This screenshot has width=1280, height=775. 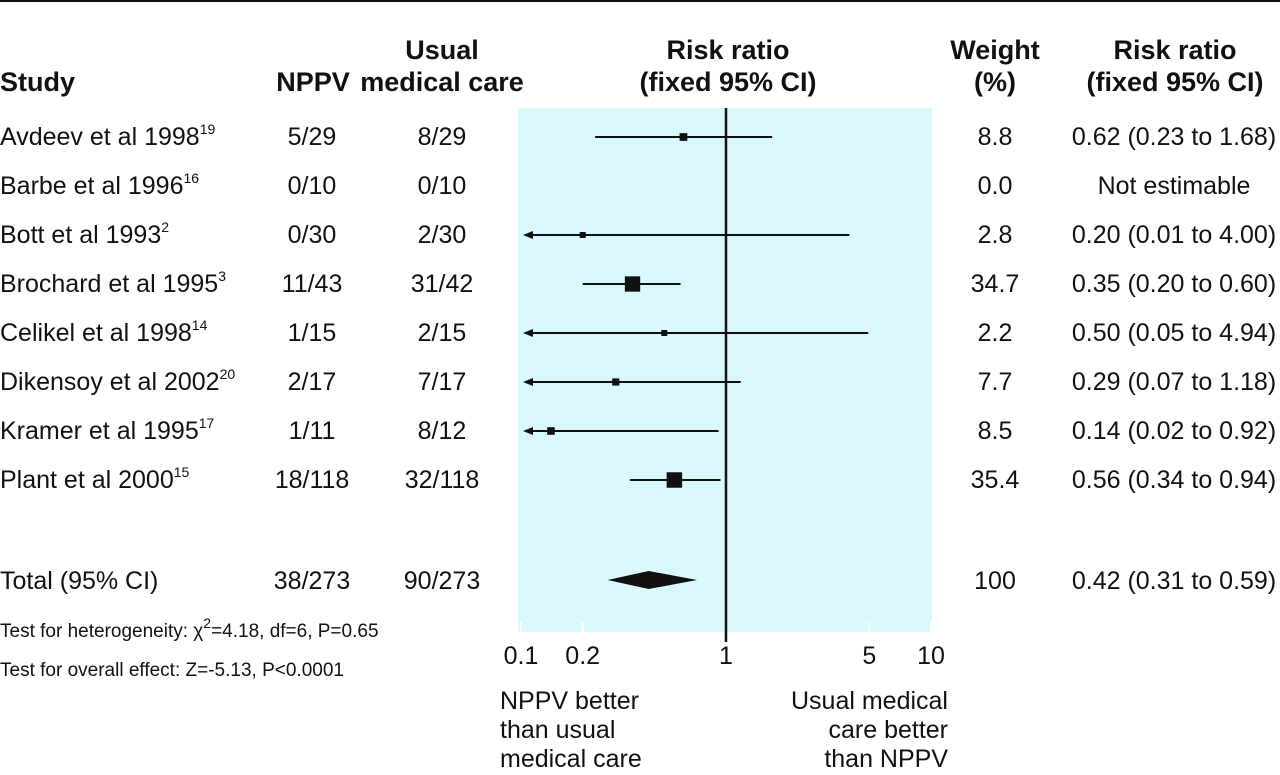 What do you see at coordinates (96, 333) in the screenshot?
I see `study-name-text: Celikel et al 1998` at bounding box center [96, 333].